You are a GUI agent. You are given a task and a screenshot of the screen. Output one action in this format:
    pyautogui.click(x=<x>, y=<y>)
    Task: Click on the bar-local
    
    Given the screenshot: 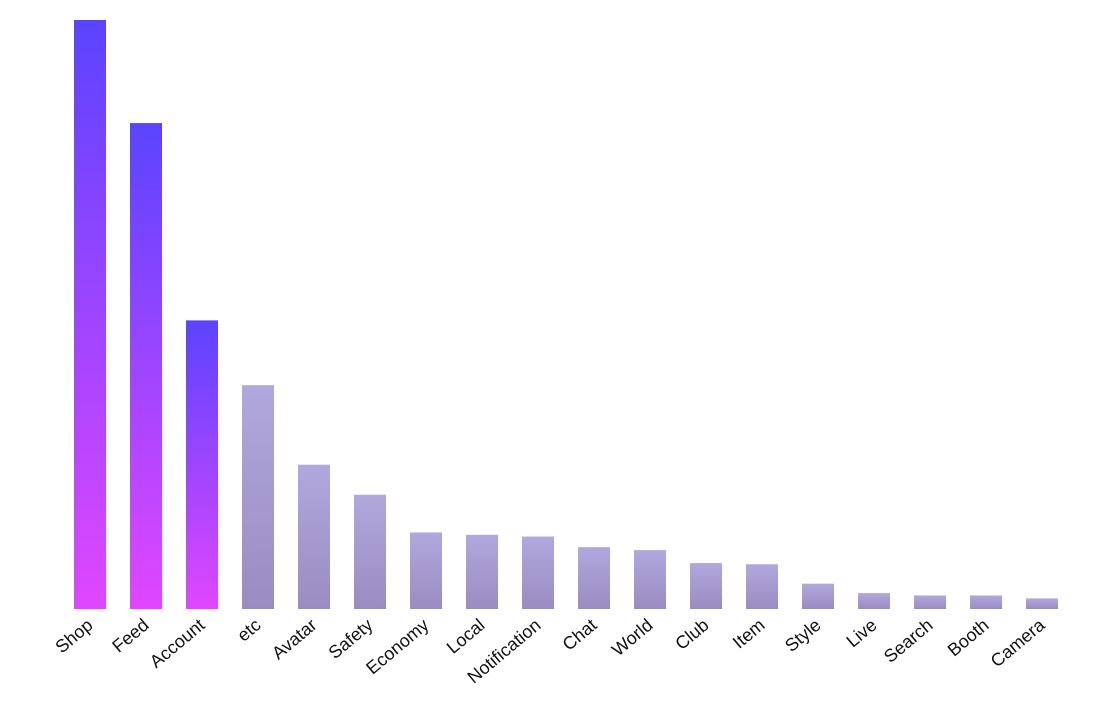 What is the action you would take?
    pyautogui.click(x=482, y=571)
    